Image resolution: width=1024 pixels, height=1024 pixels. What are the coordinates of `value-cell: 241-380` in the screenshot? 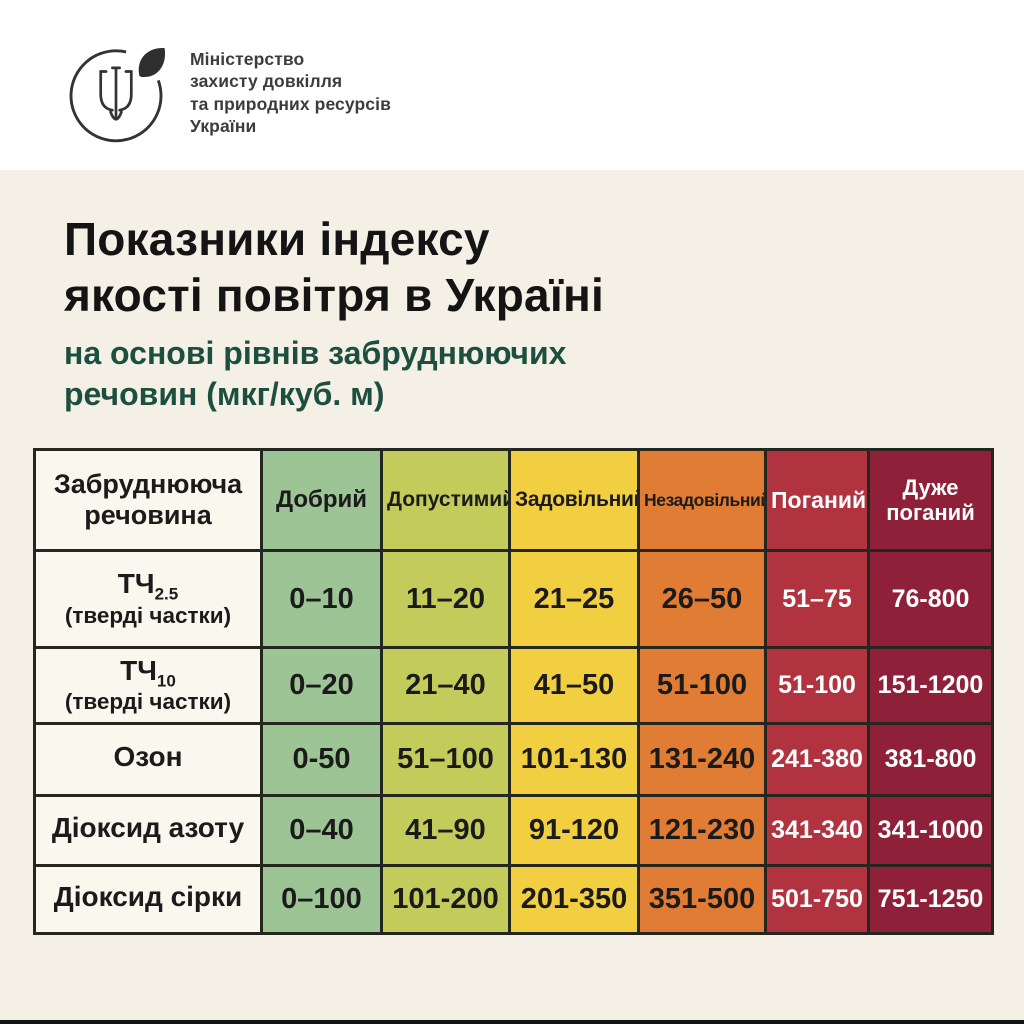 It's located at (817, 759).